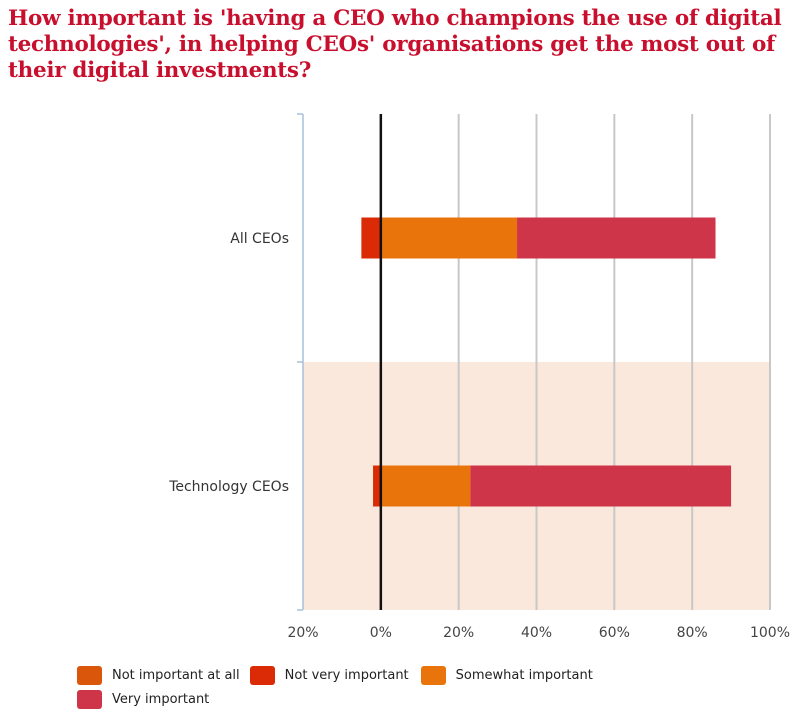 This screenshot has width=800, height=719. Describe the element at coordinates (381, 633) in the screenshot. I see `x-tick-label: 0%` at that location.